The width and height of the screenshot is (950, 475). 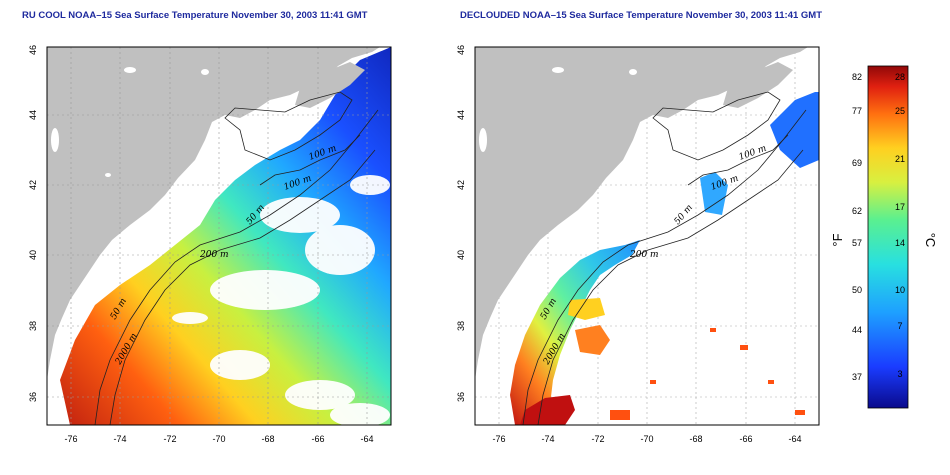 I want to click on right-y-tick: 46, so click(x=461, y=50).